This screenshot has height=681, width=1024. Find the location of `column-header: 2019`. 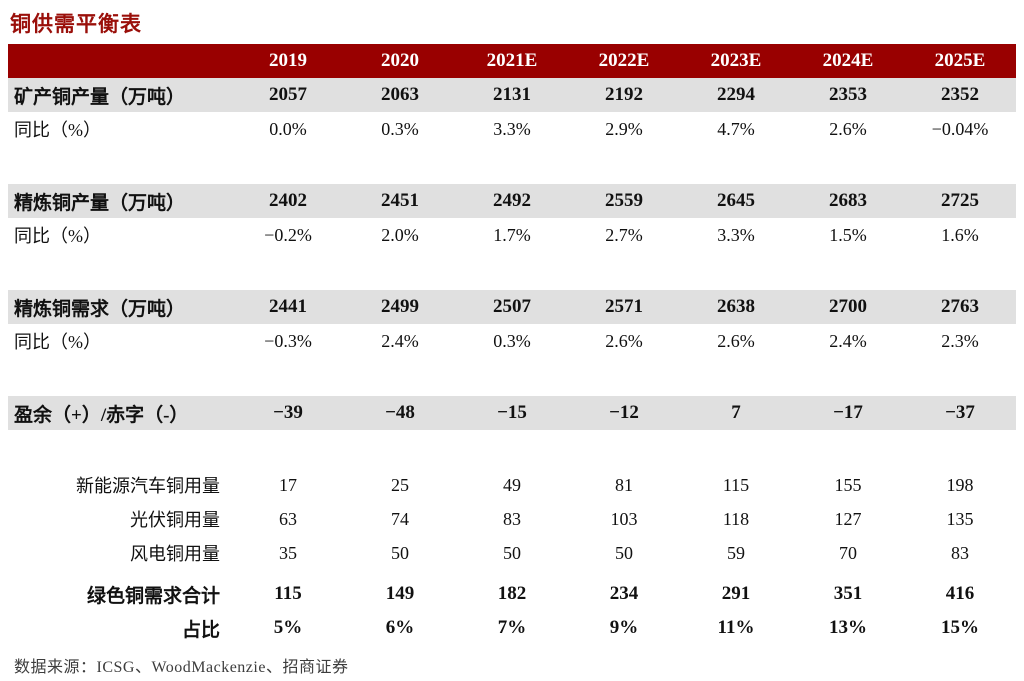

column-header: 2019 is located at coordinates (288, 60).